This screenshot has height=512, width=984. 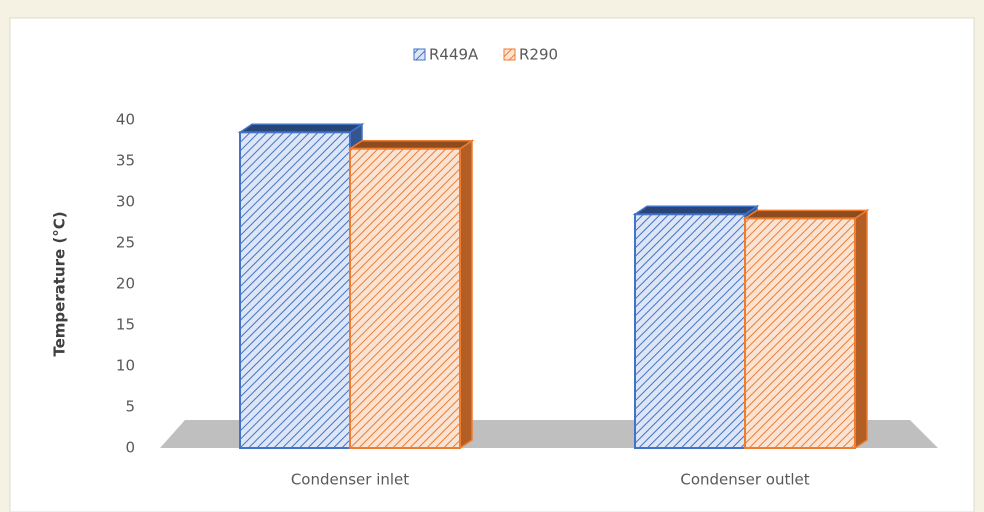 What do you see at coordinates (125, 120) in the screenshot?
I see `y-tick-label: 40` at bounding box center [125, 120].